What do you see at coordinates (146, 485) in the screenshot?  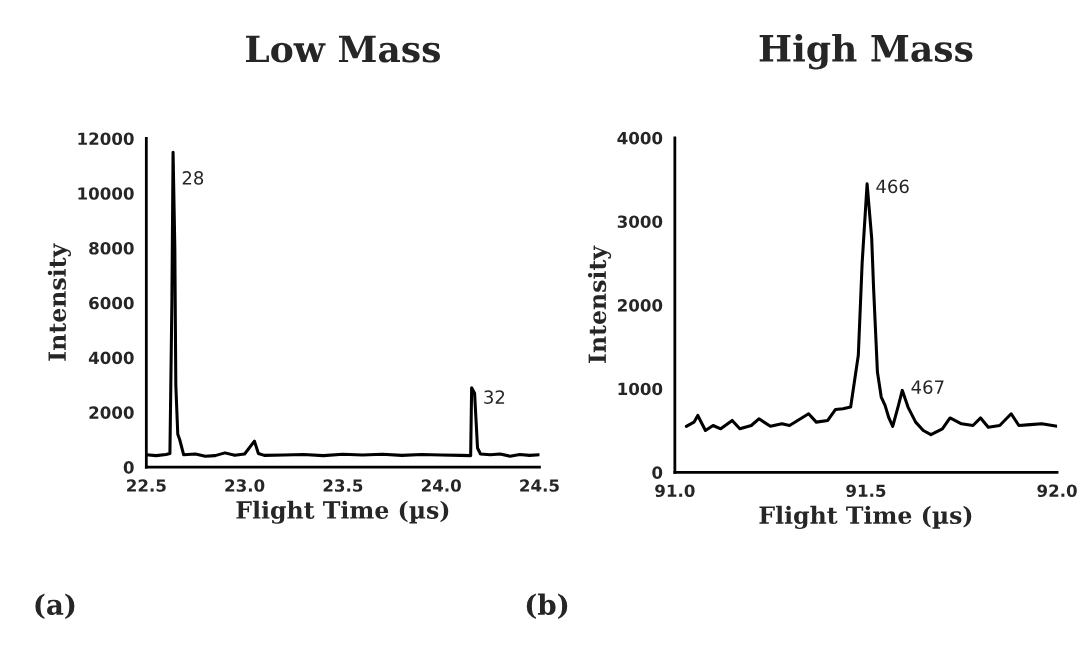 I see `x-tick-label: 22.5` at bounding box center [146, 485].